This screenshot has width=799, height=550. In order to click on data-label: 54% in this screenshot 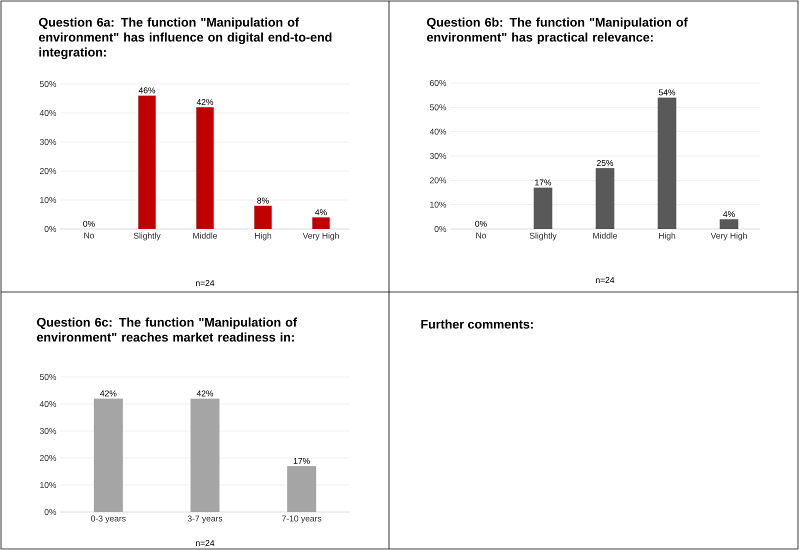, I will do `click(667, 92)`.